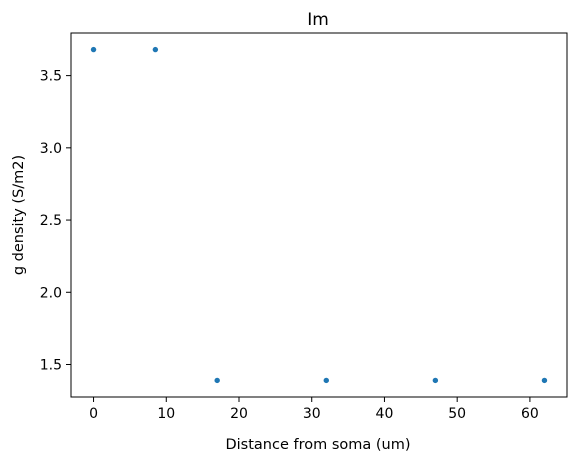 This screenshot has height=464, width=575. I want to click on x-axis-label: Distance from soma (um), so click(317, 445).